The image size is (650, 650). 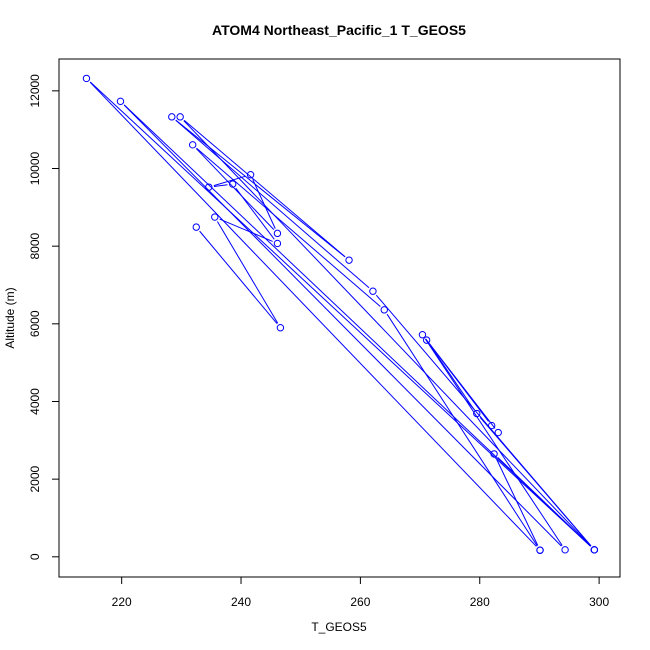 I want to click on x-tick-label: 240, so click(x=241, y=602).